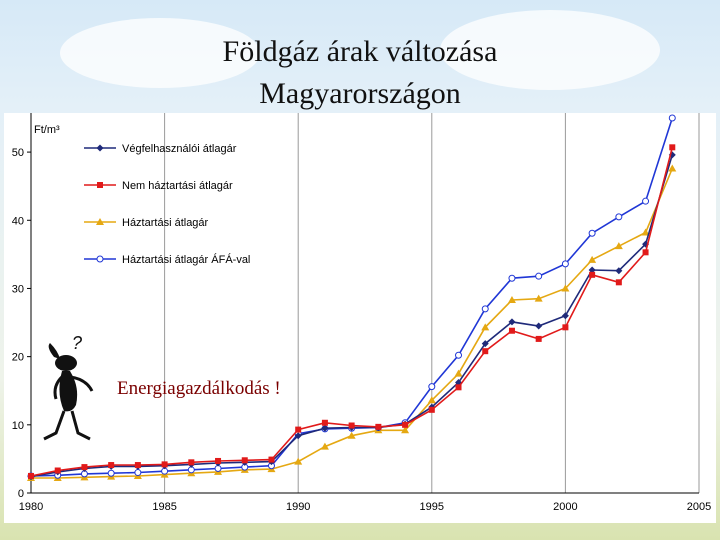 The width and height of the screenshot is (720, 540). Describe the element at coordinates (18, 153) in the screenshot. I see `y-tick-label: 50` at that location.